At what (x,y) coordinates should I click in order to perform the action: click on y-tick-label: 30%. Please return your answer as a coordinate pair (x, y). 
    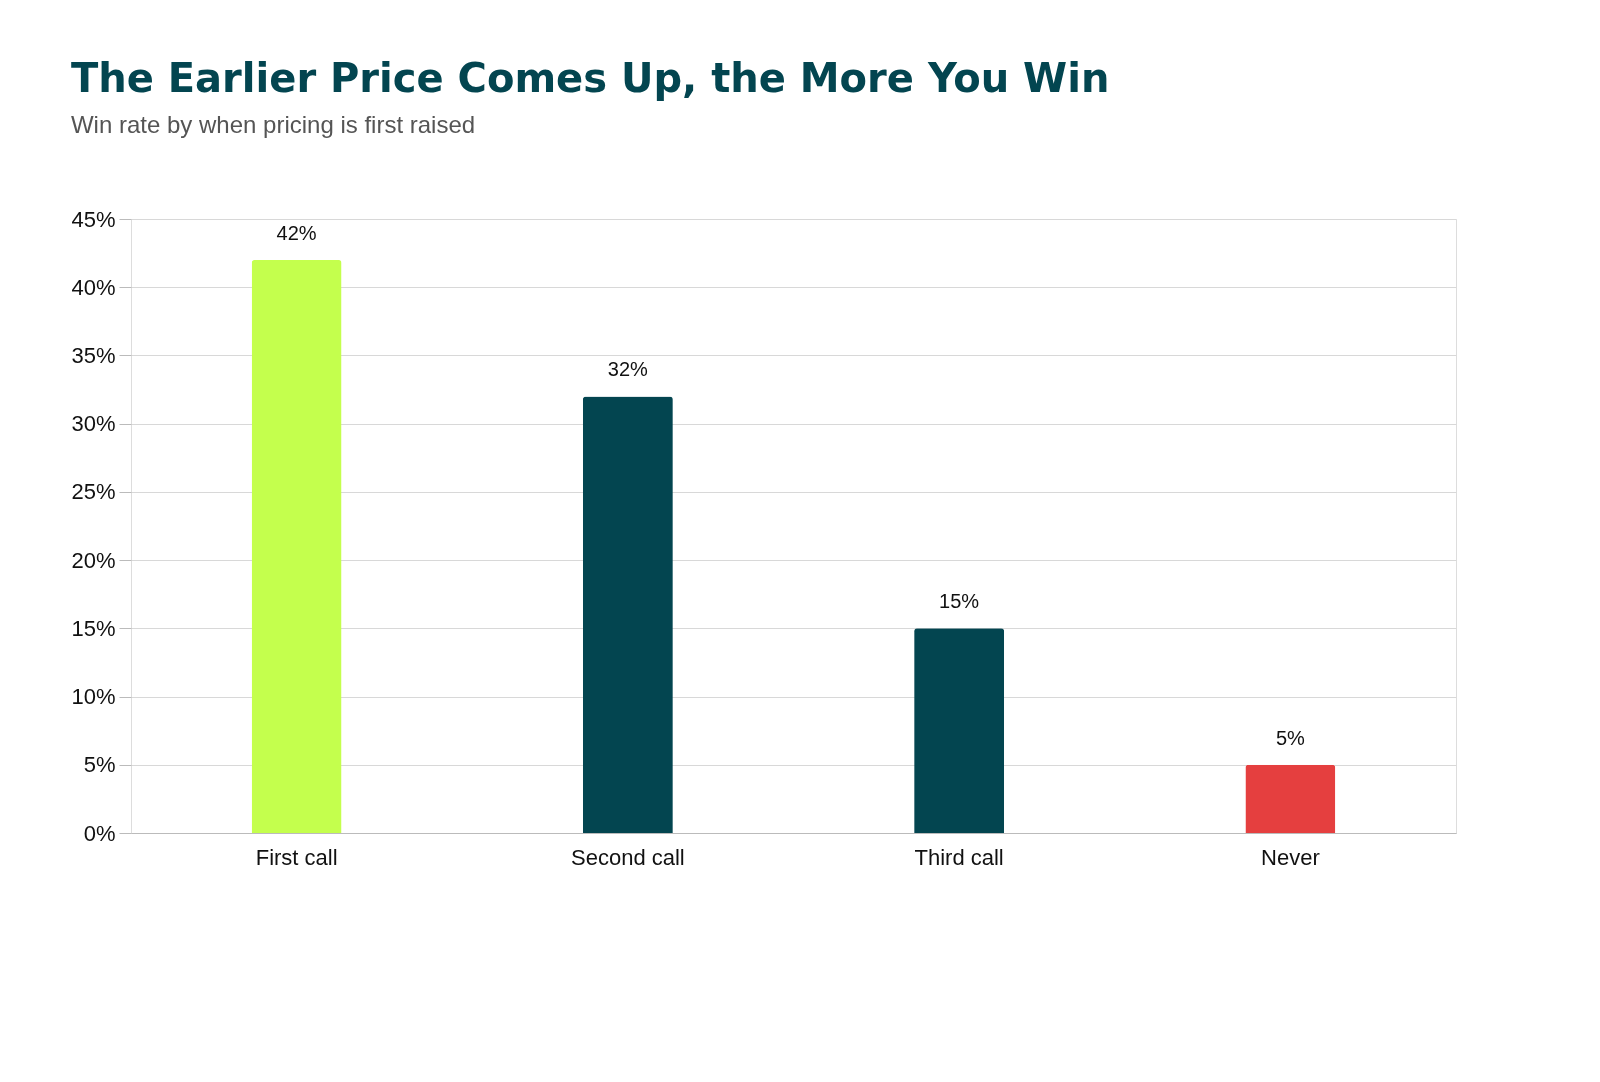
    Looking at the image, I should click on (93, 424).